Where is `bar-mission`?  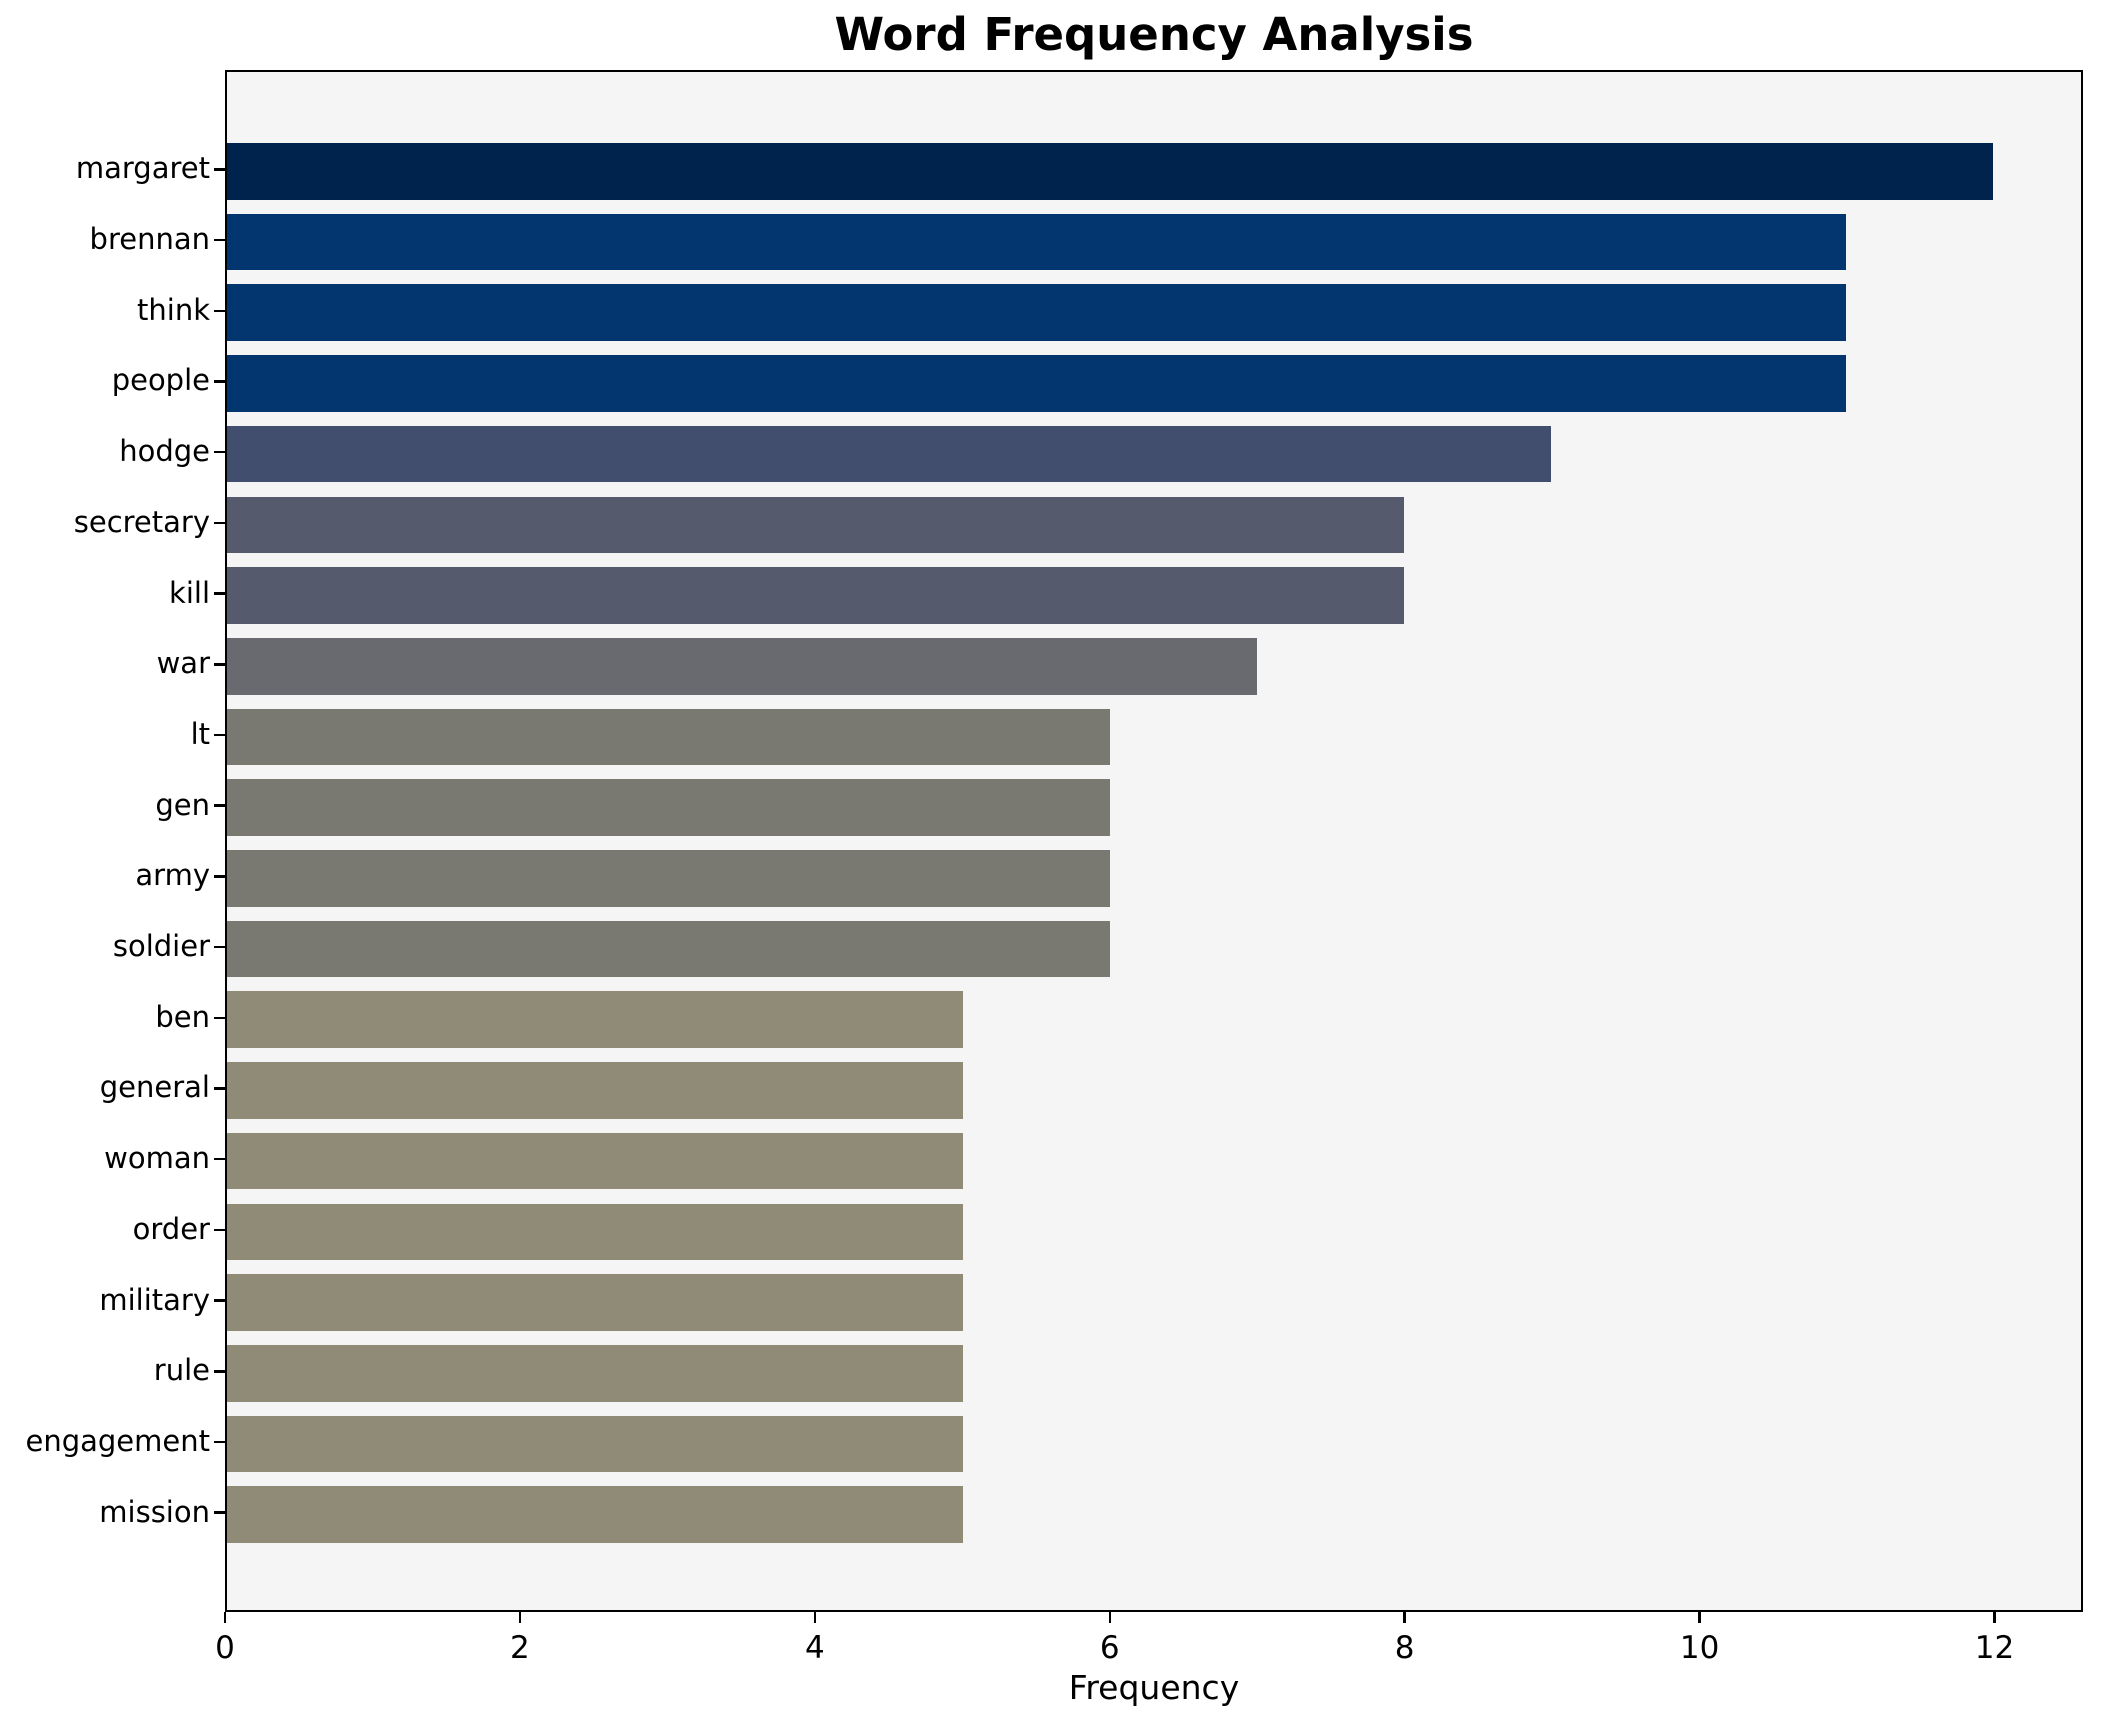
bar-mission is located at coordinates (595, 1514).